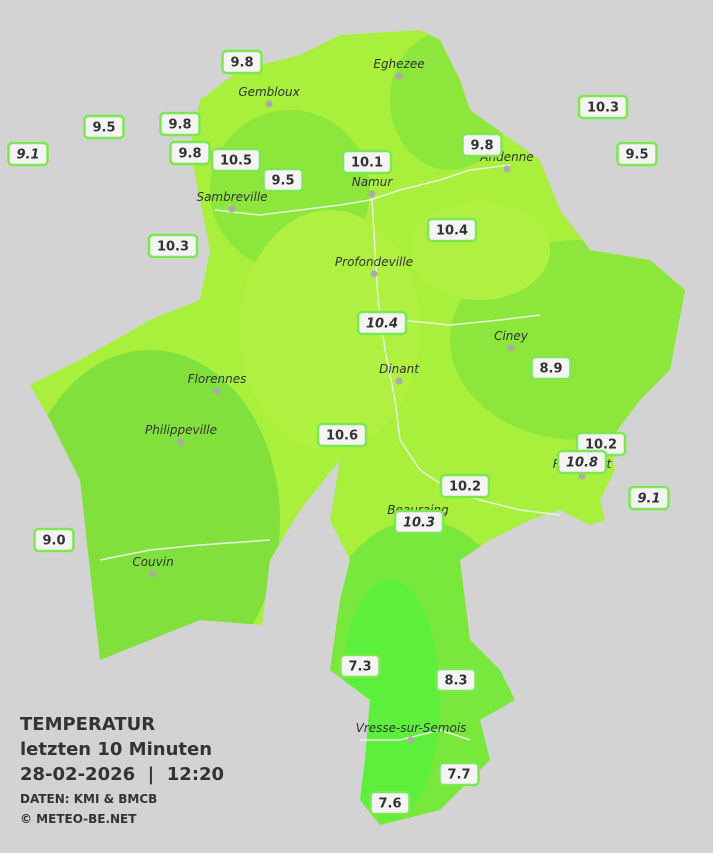 Image resolution: width=713 pixels, height=853 pixels. I want to click on station-temperature: 10.5, so click(236, 161).